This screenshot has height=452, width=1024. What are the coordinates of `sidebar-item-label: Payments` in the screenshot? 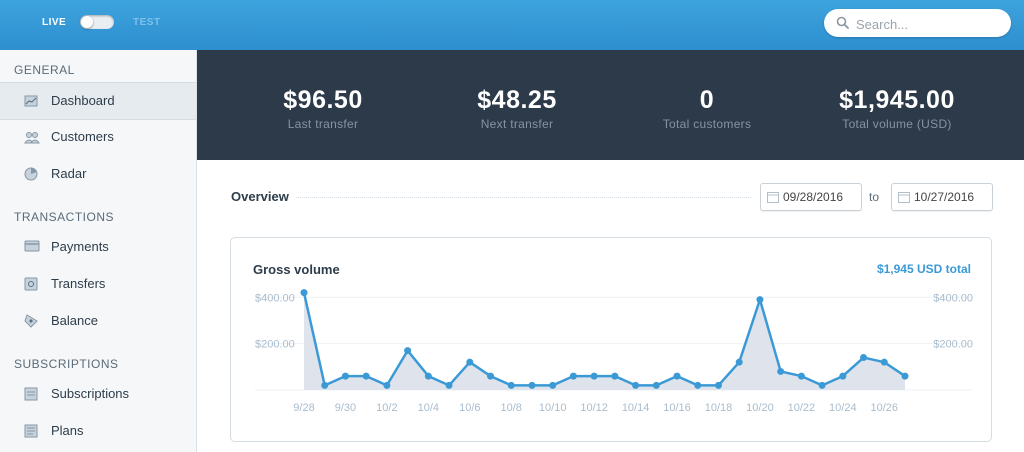 It's located at (80, 246).